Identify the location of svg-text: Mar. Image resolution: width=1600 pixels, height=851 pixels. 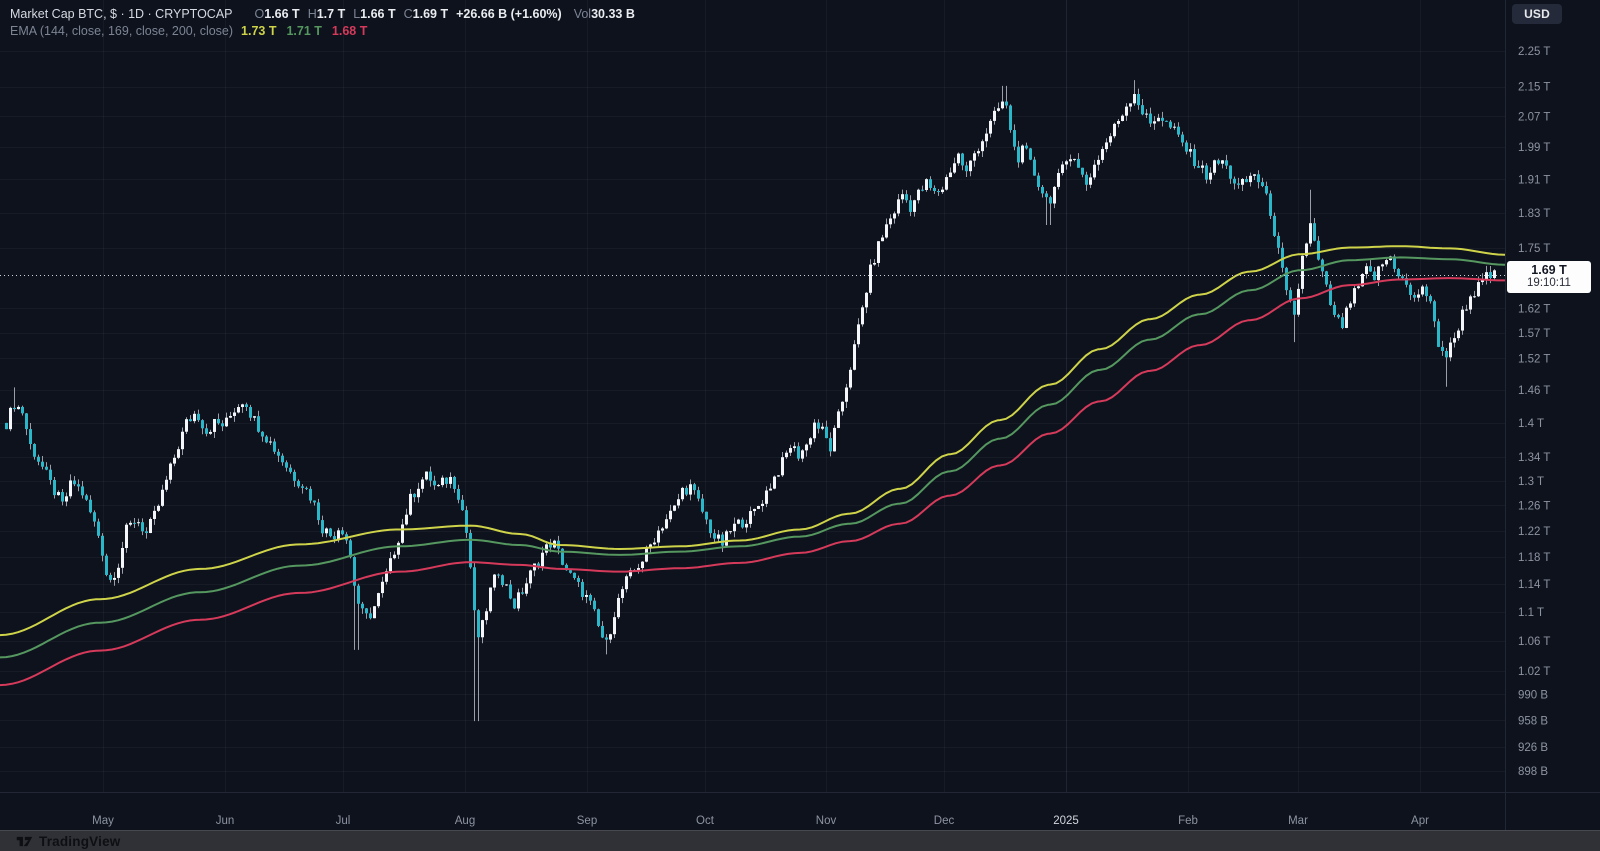
(1298, 821).